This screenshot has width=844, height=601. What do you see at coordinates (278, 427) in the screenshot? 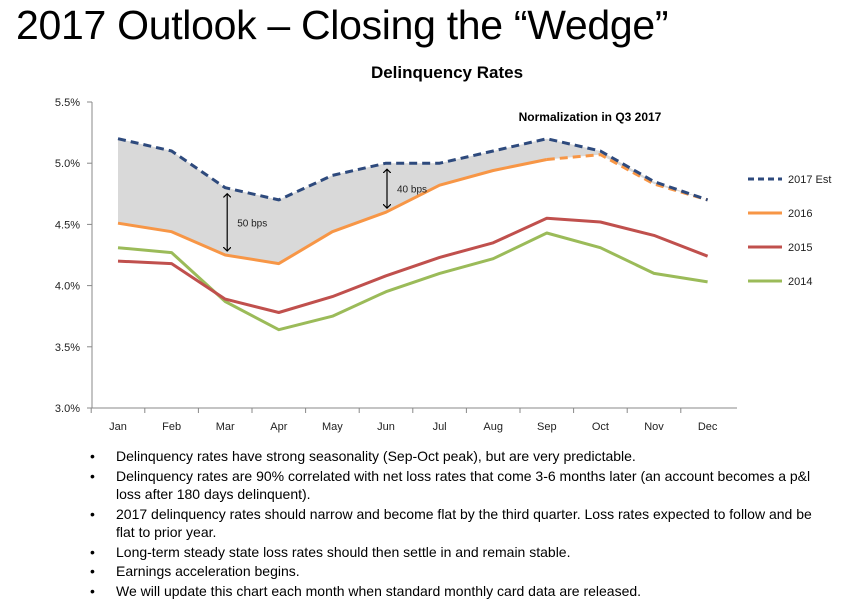
I see `x-tick-label: Apr` at bounding box center [278, 427].